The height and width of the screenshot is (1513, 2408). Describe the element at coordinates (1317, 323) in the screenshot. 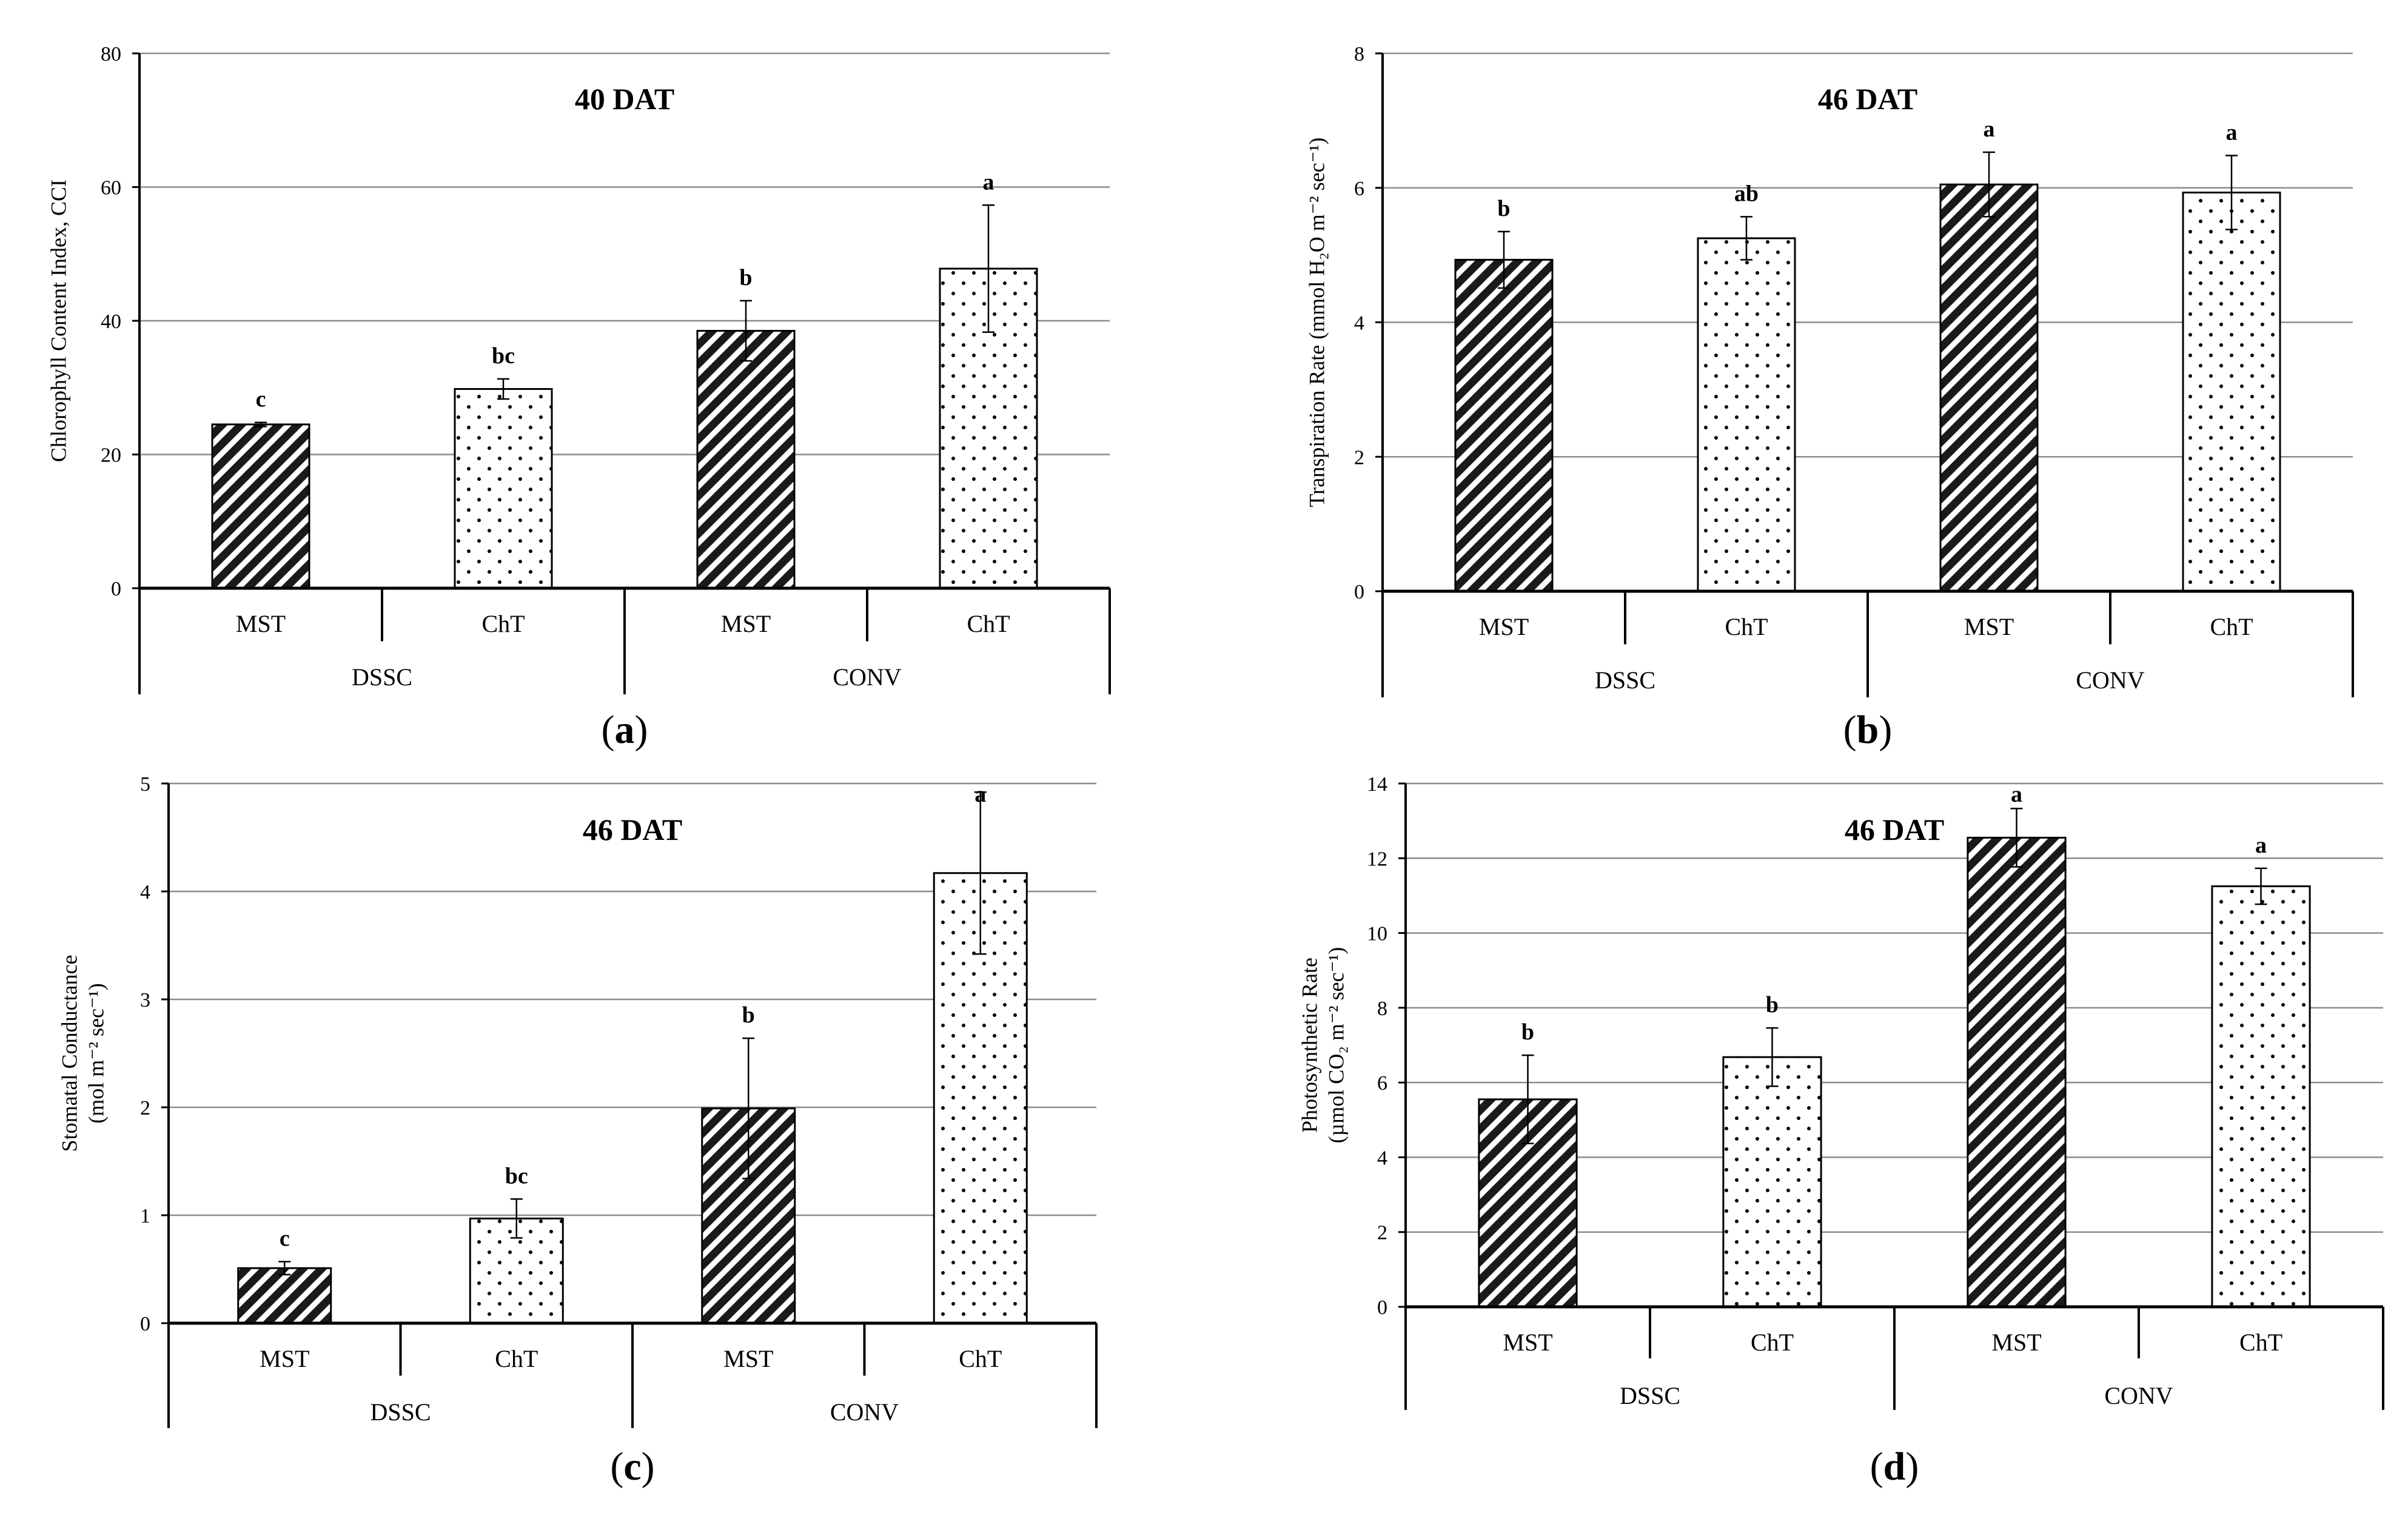

I see `y-axis-label: Transpiration Rate (mmol H₂O m⁻² sec⁻¹)` at that location.